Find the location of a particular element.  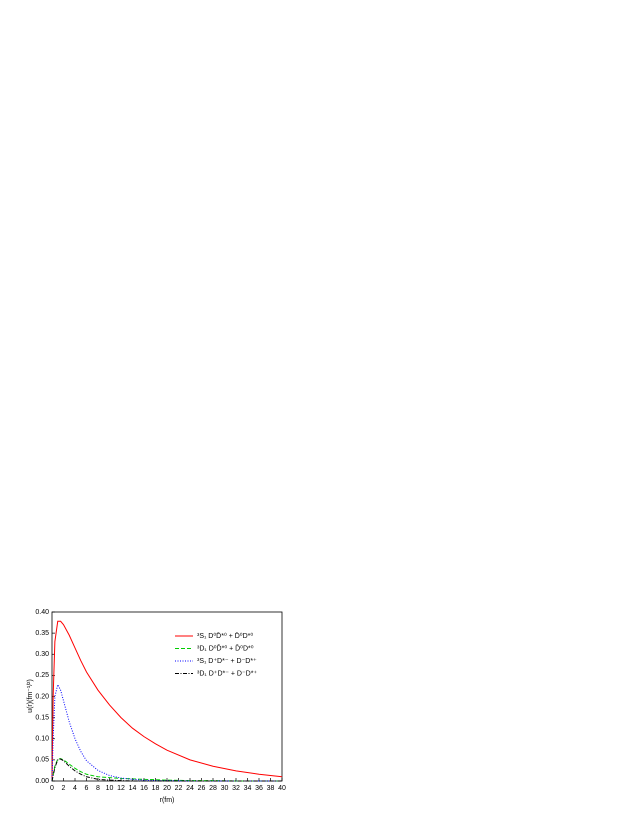

x-tick-label: 36 is located at coordinates (259, 788).